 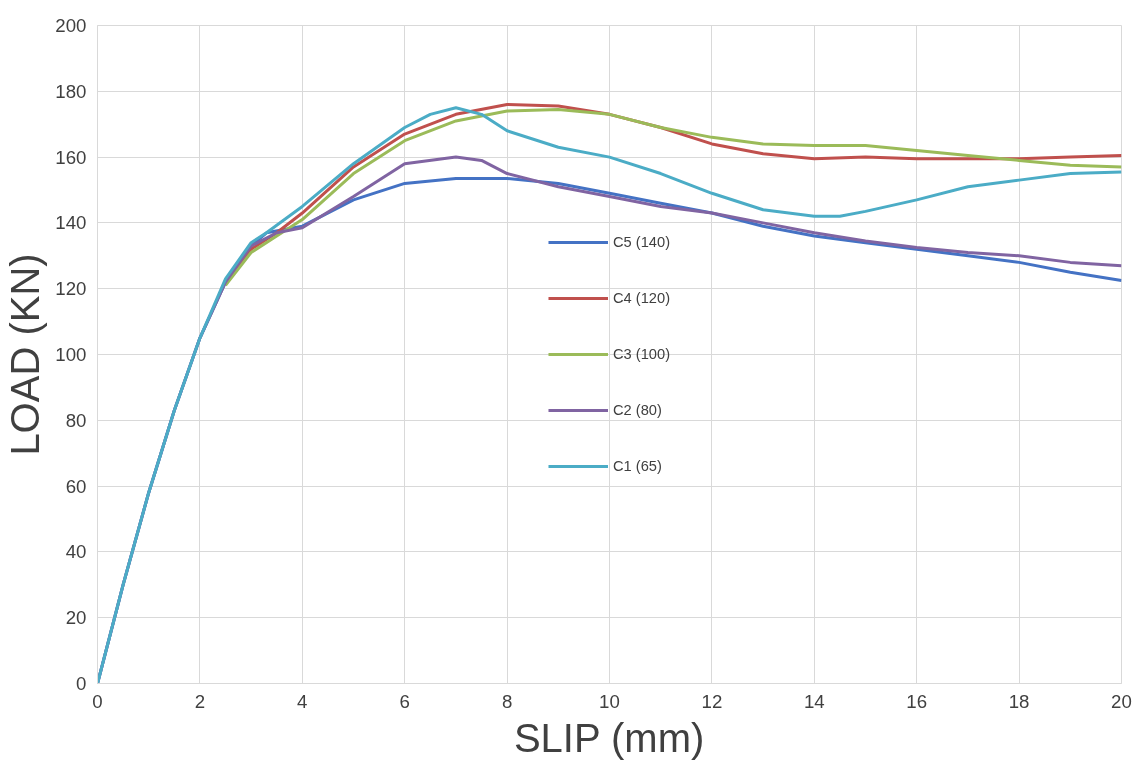 I want to click on x-tick-label: 14, so click(x=814, y=701).